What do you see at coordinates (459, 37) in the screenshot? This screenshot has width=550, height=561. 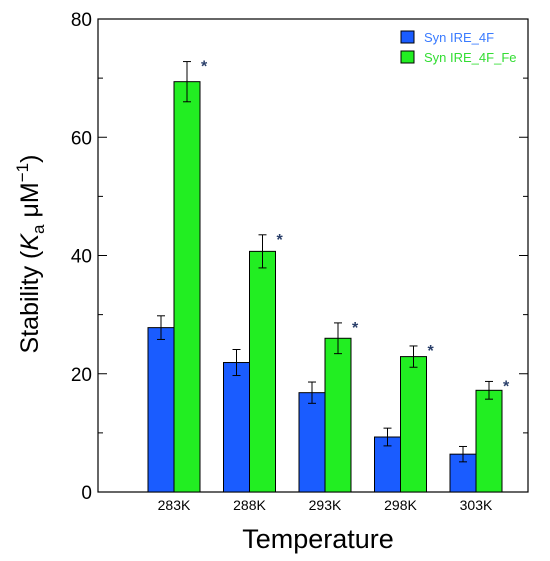 I see `legend-label-syn-ire-4f: Syn IRE_4F` at bounding box center [459, 37].